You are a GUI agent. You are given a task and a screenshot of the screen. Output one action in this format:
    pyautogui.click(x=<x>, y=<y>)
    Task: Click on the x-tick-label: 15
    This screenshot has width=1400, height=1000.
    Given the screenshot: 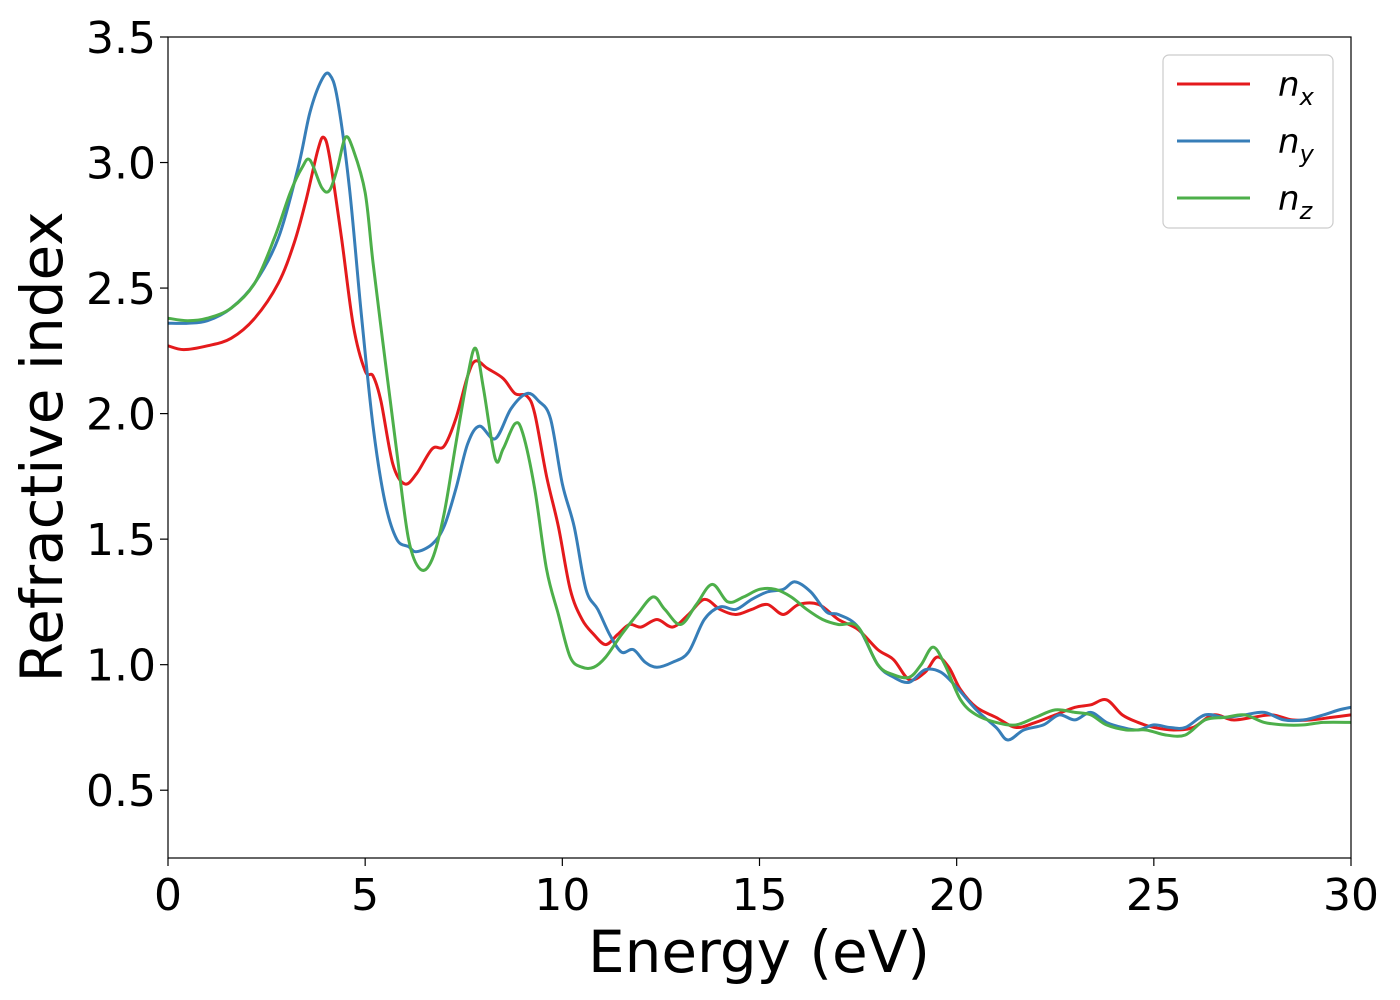 What is the action you would take?
    pyautogui.click(x=760, y=895)
    